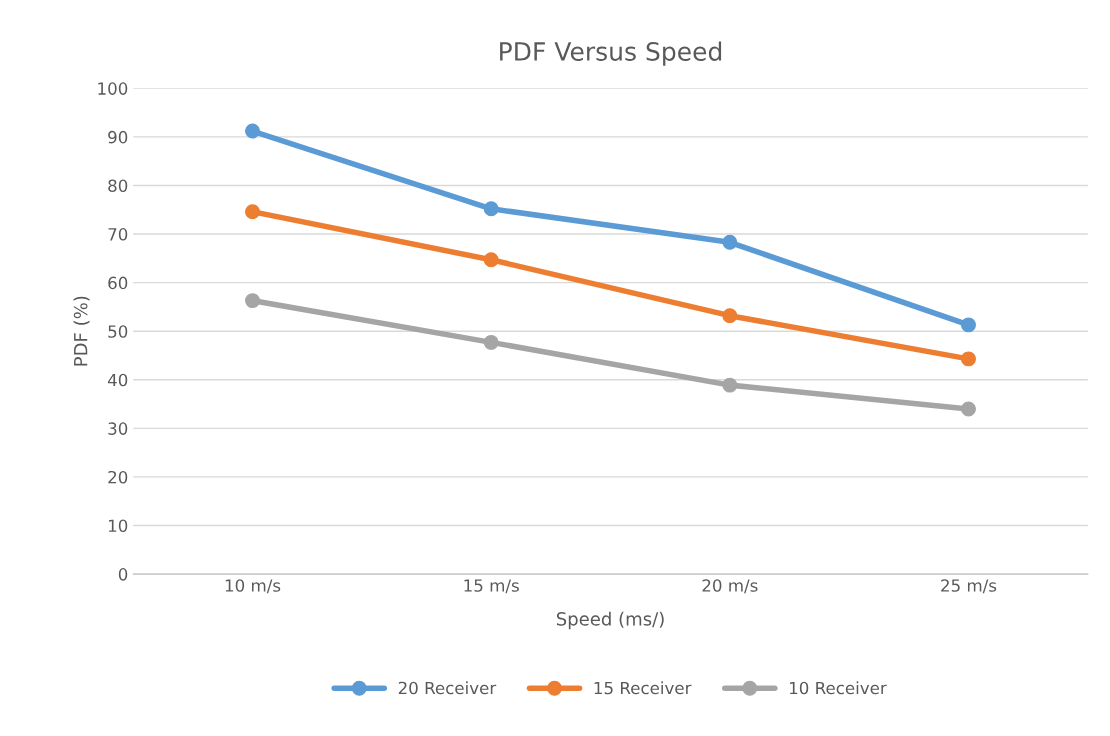  I want to click on y-axis-title: PDF (%), so click(81, 331).